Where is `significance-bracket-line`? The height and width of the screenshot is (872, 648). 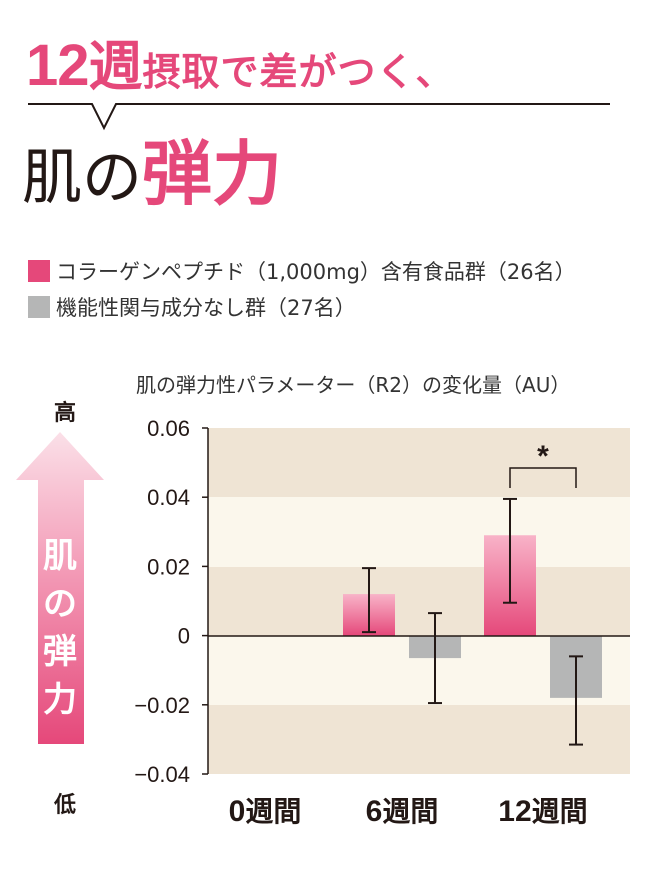
significance-bracket-line is located at coordinates (543, 477).